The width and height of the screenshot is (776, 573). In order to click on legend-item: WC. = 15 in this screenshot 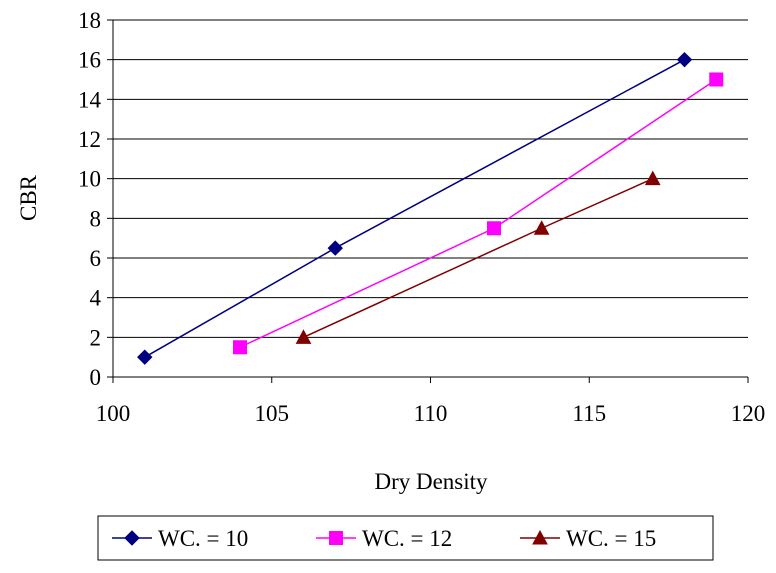, I will do `click(588, 538)`.